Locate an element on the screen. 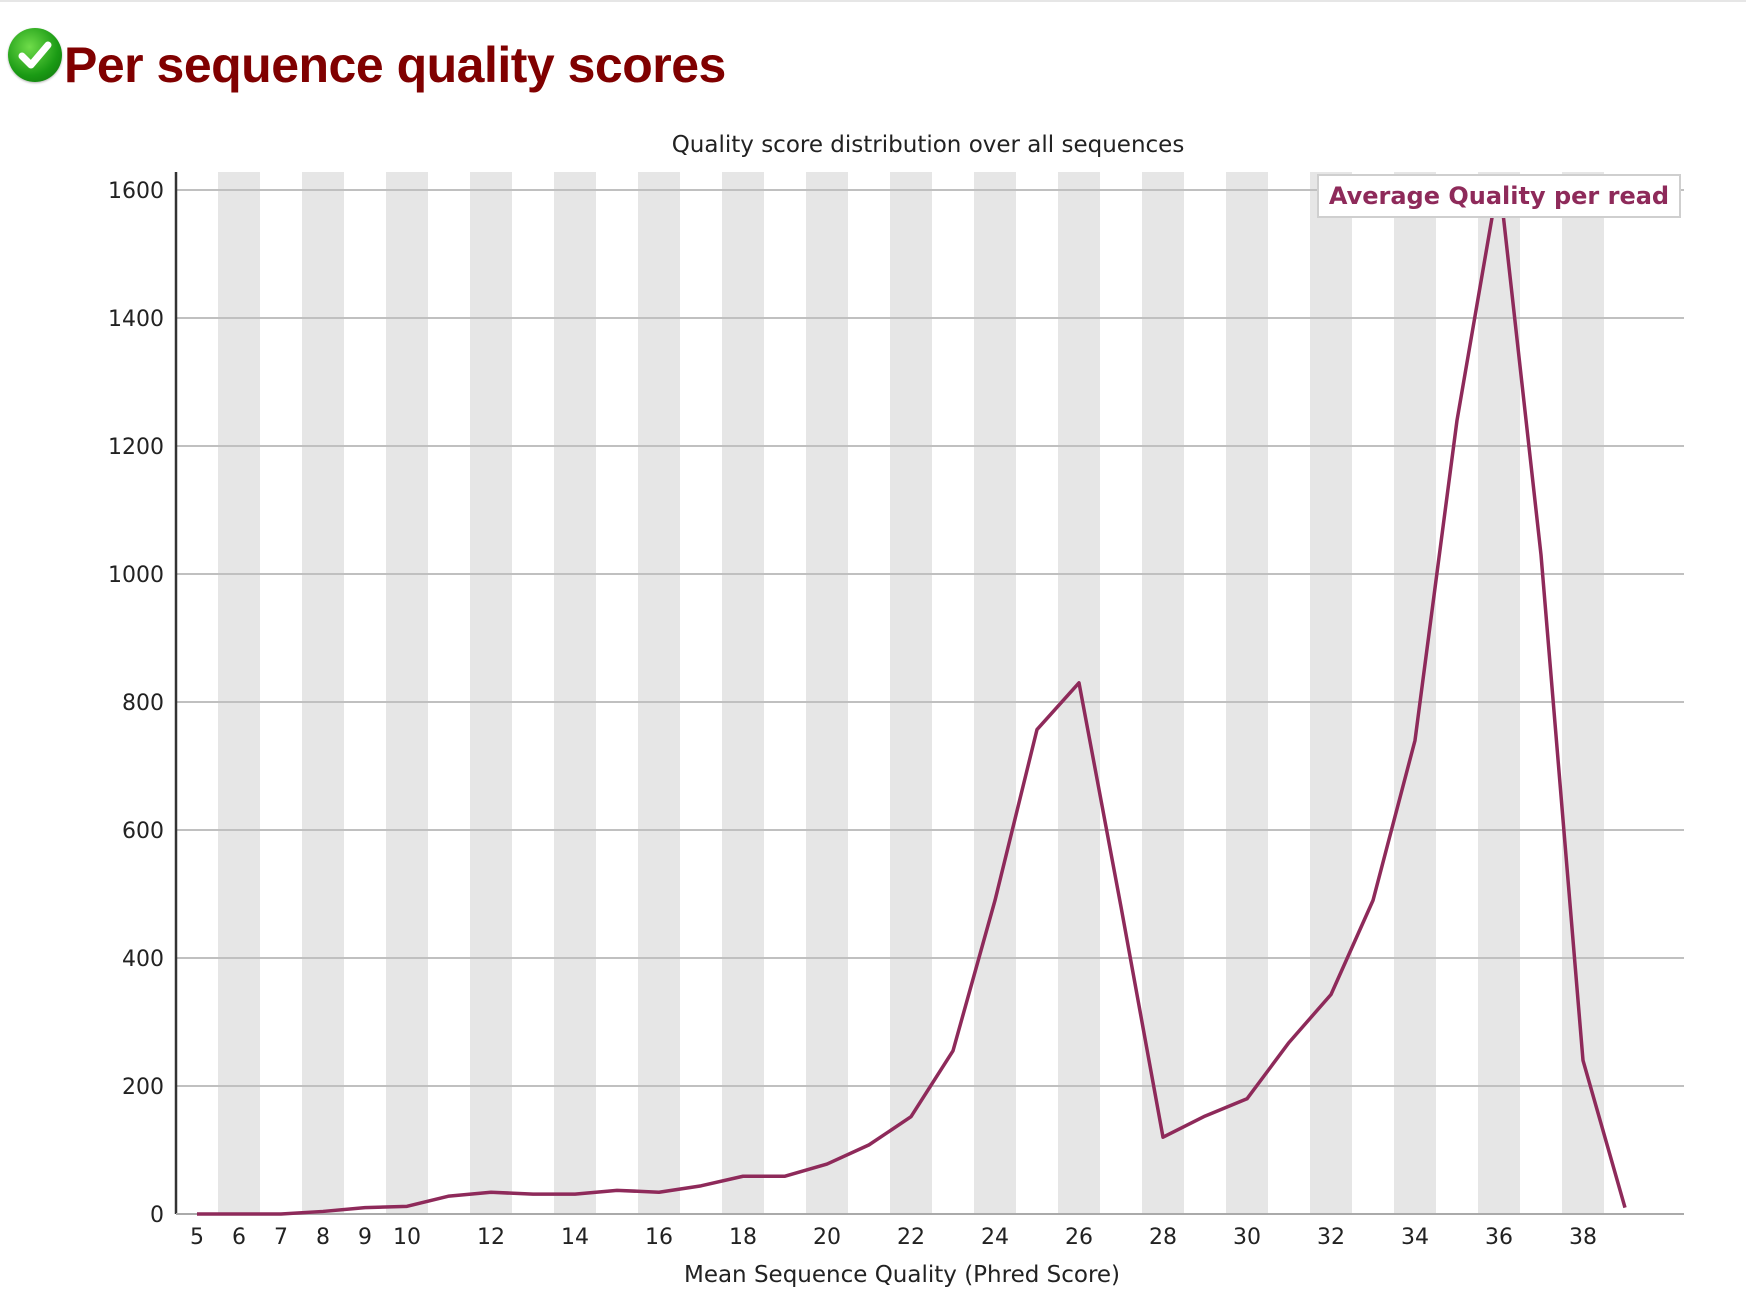 Image resolution: width=1746 pixels, height=1292 pixels. section-header: Per sequence quality scores is located at coordinates (367, 55).